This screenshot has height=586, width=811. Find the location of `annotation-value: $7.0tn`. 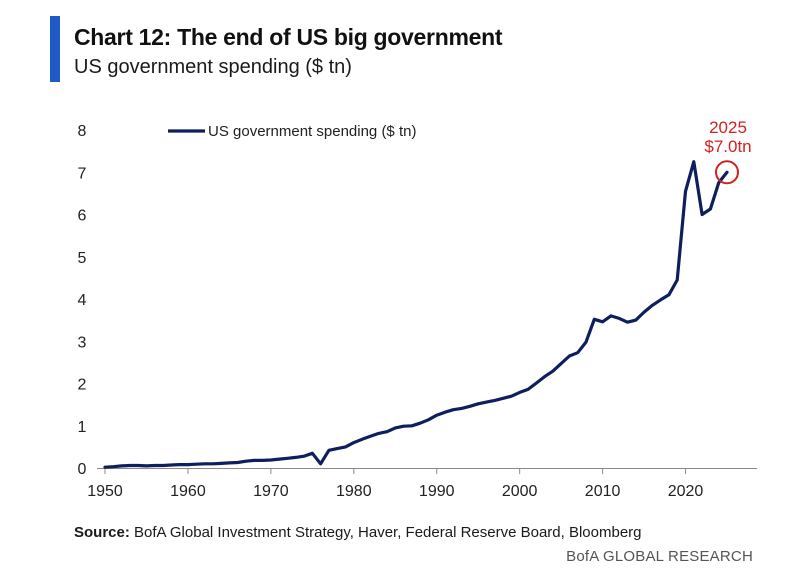

annotation-value: $7.0tn is located at coordinates (727, 146).